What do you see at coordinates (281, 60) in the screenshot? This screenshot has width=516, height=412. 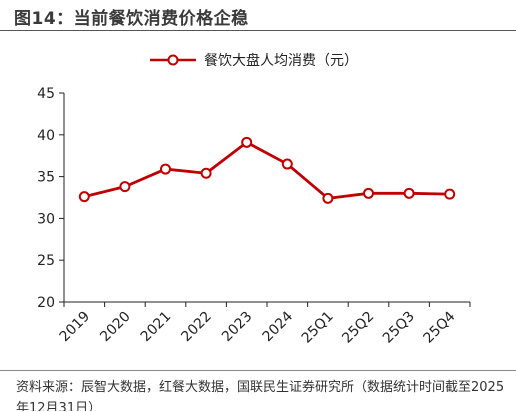 I see `legend-label: 餐饮大盘人均消费（元）` at bounding box center [281, 60].